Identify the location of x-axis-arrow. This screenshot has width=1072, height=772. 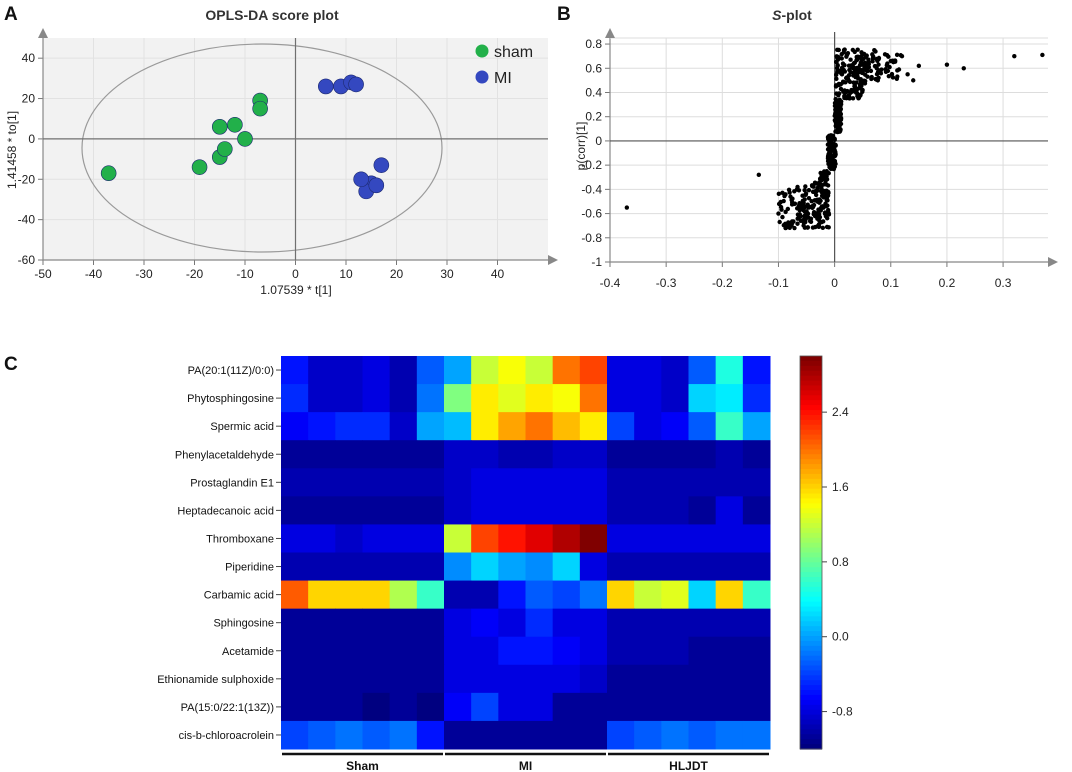
(553, 260).